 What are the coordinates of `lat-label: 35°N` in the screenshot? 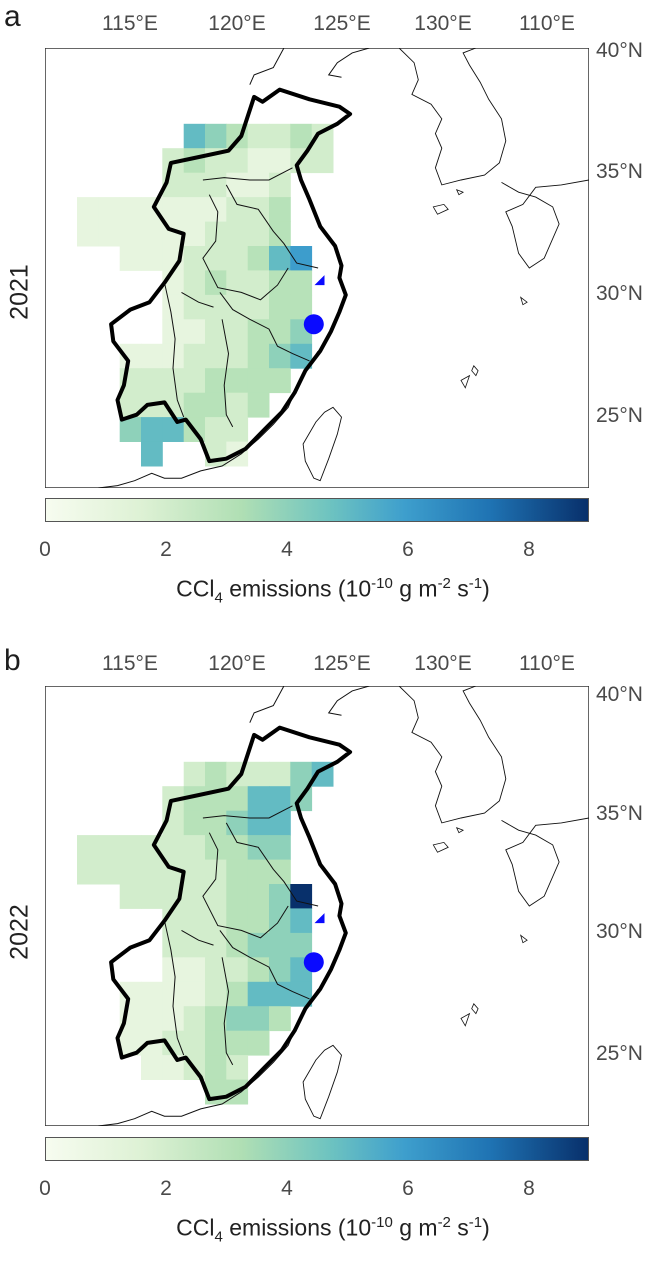 It's located at (619, 171).